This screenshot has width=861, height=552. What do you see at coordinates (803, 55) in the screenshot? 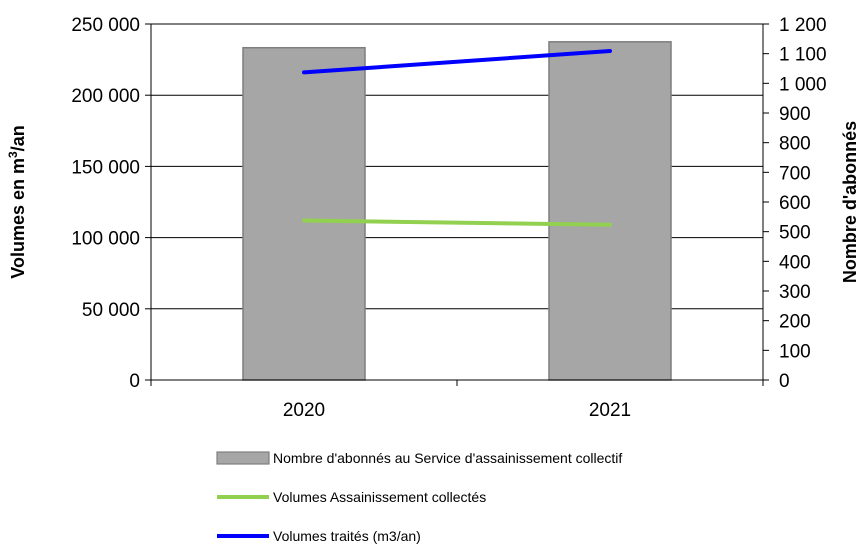
I see `y-axis-right-tick-label: 1 100` at bounding box center [803, 55].